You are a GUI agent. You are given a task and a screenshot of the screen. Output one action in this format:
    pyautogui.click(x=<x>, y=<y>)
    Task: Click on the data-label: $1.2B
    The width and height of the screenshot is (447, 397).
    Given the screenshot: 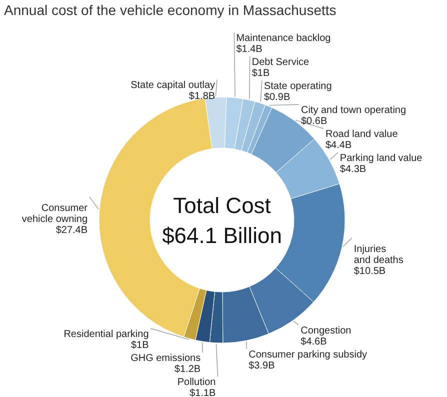 What is the action you would take?
    pyautogui.click(x=187, y=369)
    